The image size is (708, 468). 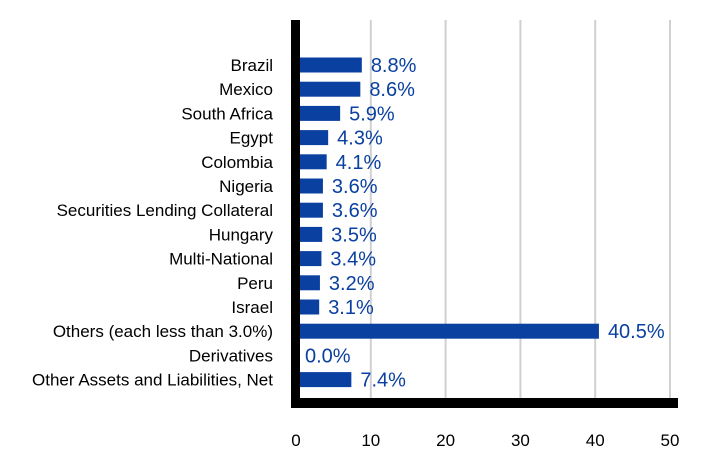 I want to click on data-label: 3.5%, so click(x=354, y=235).